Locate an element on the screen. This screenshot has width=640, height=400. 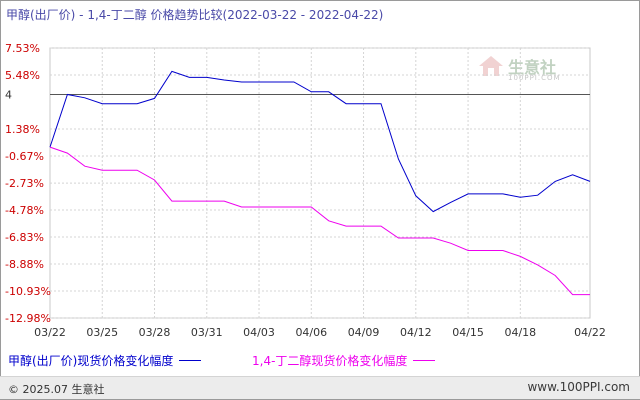
y-tick-label: -6.83% is located at coordinates (24, 237).